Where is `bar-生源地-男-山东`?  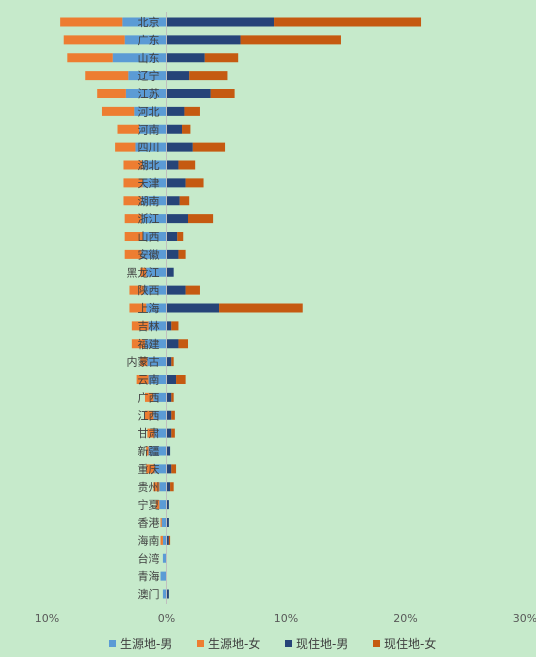
bar-生源地-男-山东 is located at coordinates (139, 58).